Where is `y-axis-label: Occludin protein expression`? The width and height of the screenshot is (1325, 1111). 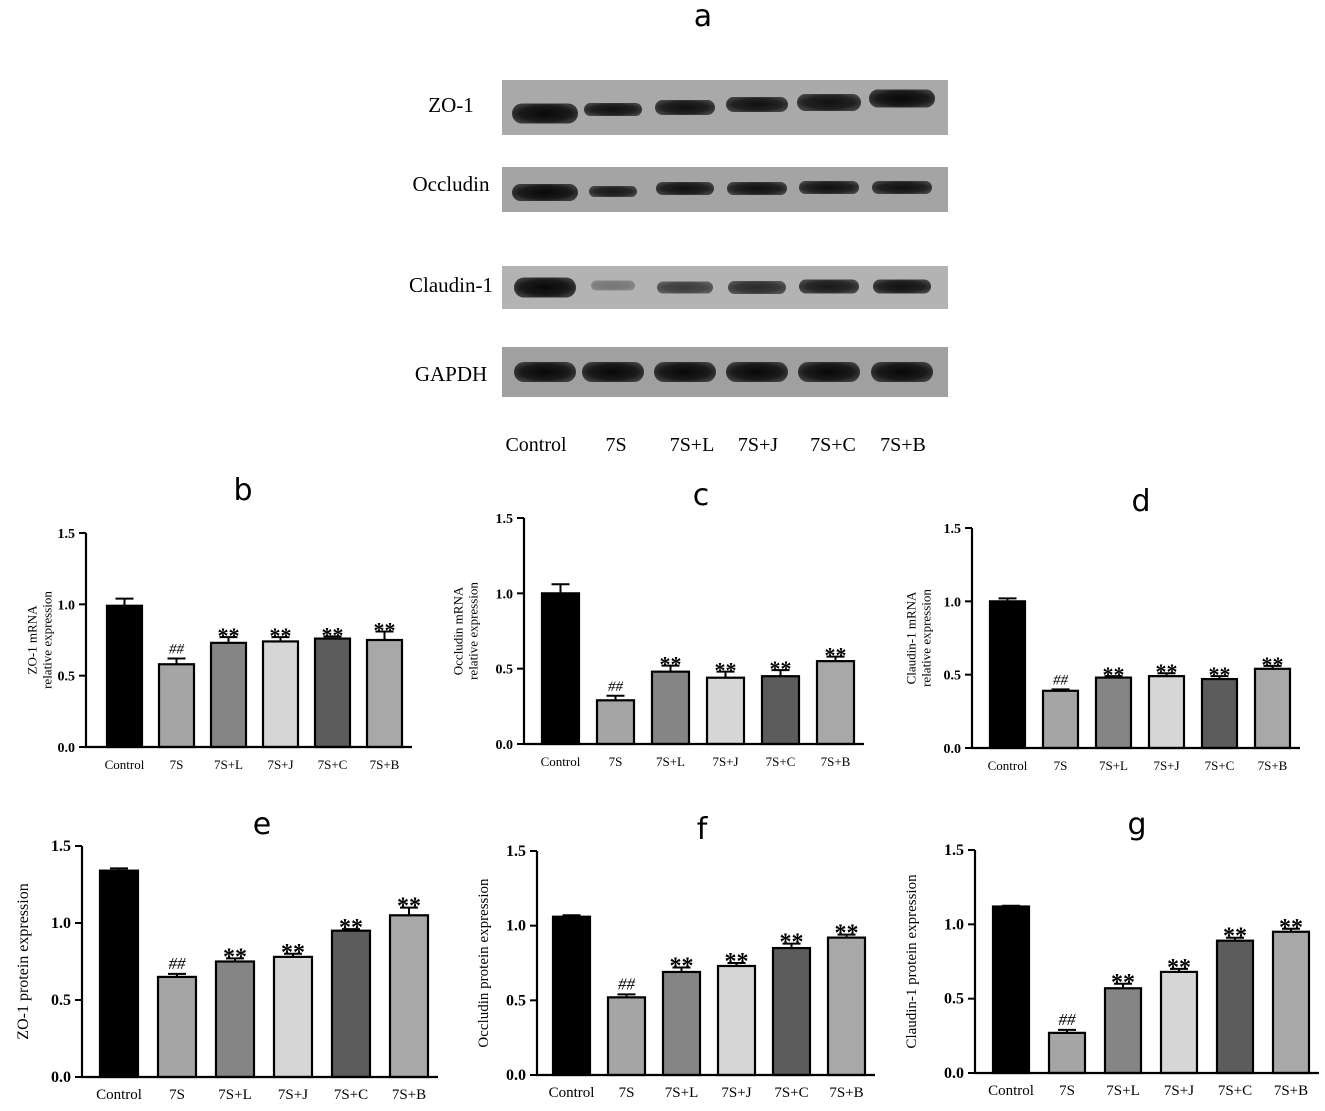
y-axis-label: Occludin protein expression is located at coordinates (484, 963).